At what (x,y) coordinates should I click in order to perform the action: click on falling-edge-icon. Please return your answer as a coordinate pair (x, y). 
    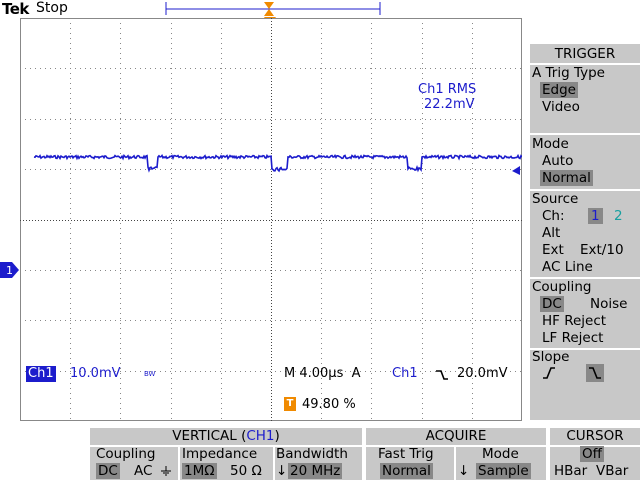
    Looking at the image, I should click on (442, 375).